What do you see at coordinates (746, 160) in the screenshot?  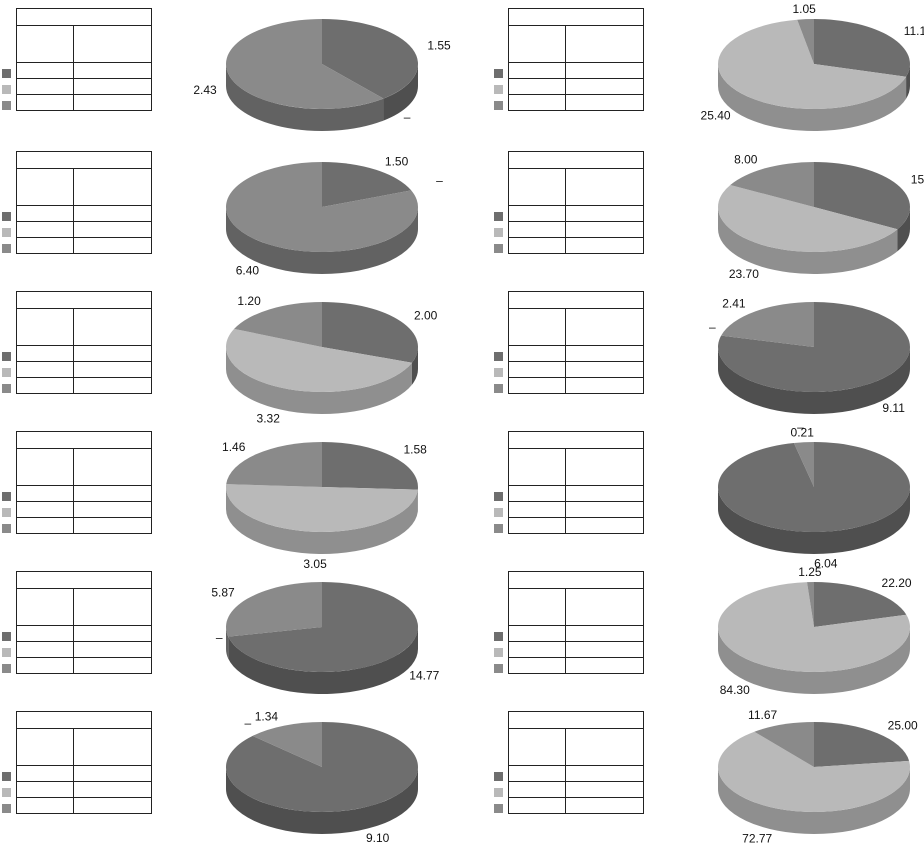 I see `data-label-melanin: 8.00` at bounding box center [746, 160].